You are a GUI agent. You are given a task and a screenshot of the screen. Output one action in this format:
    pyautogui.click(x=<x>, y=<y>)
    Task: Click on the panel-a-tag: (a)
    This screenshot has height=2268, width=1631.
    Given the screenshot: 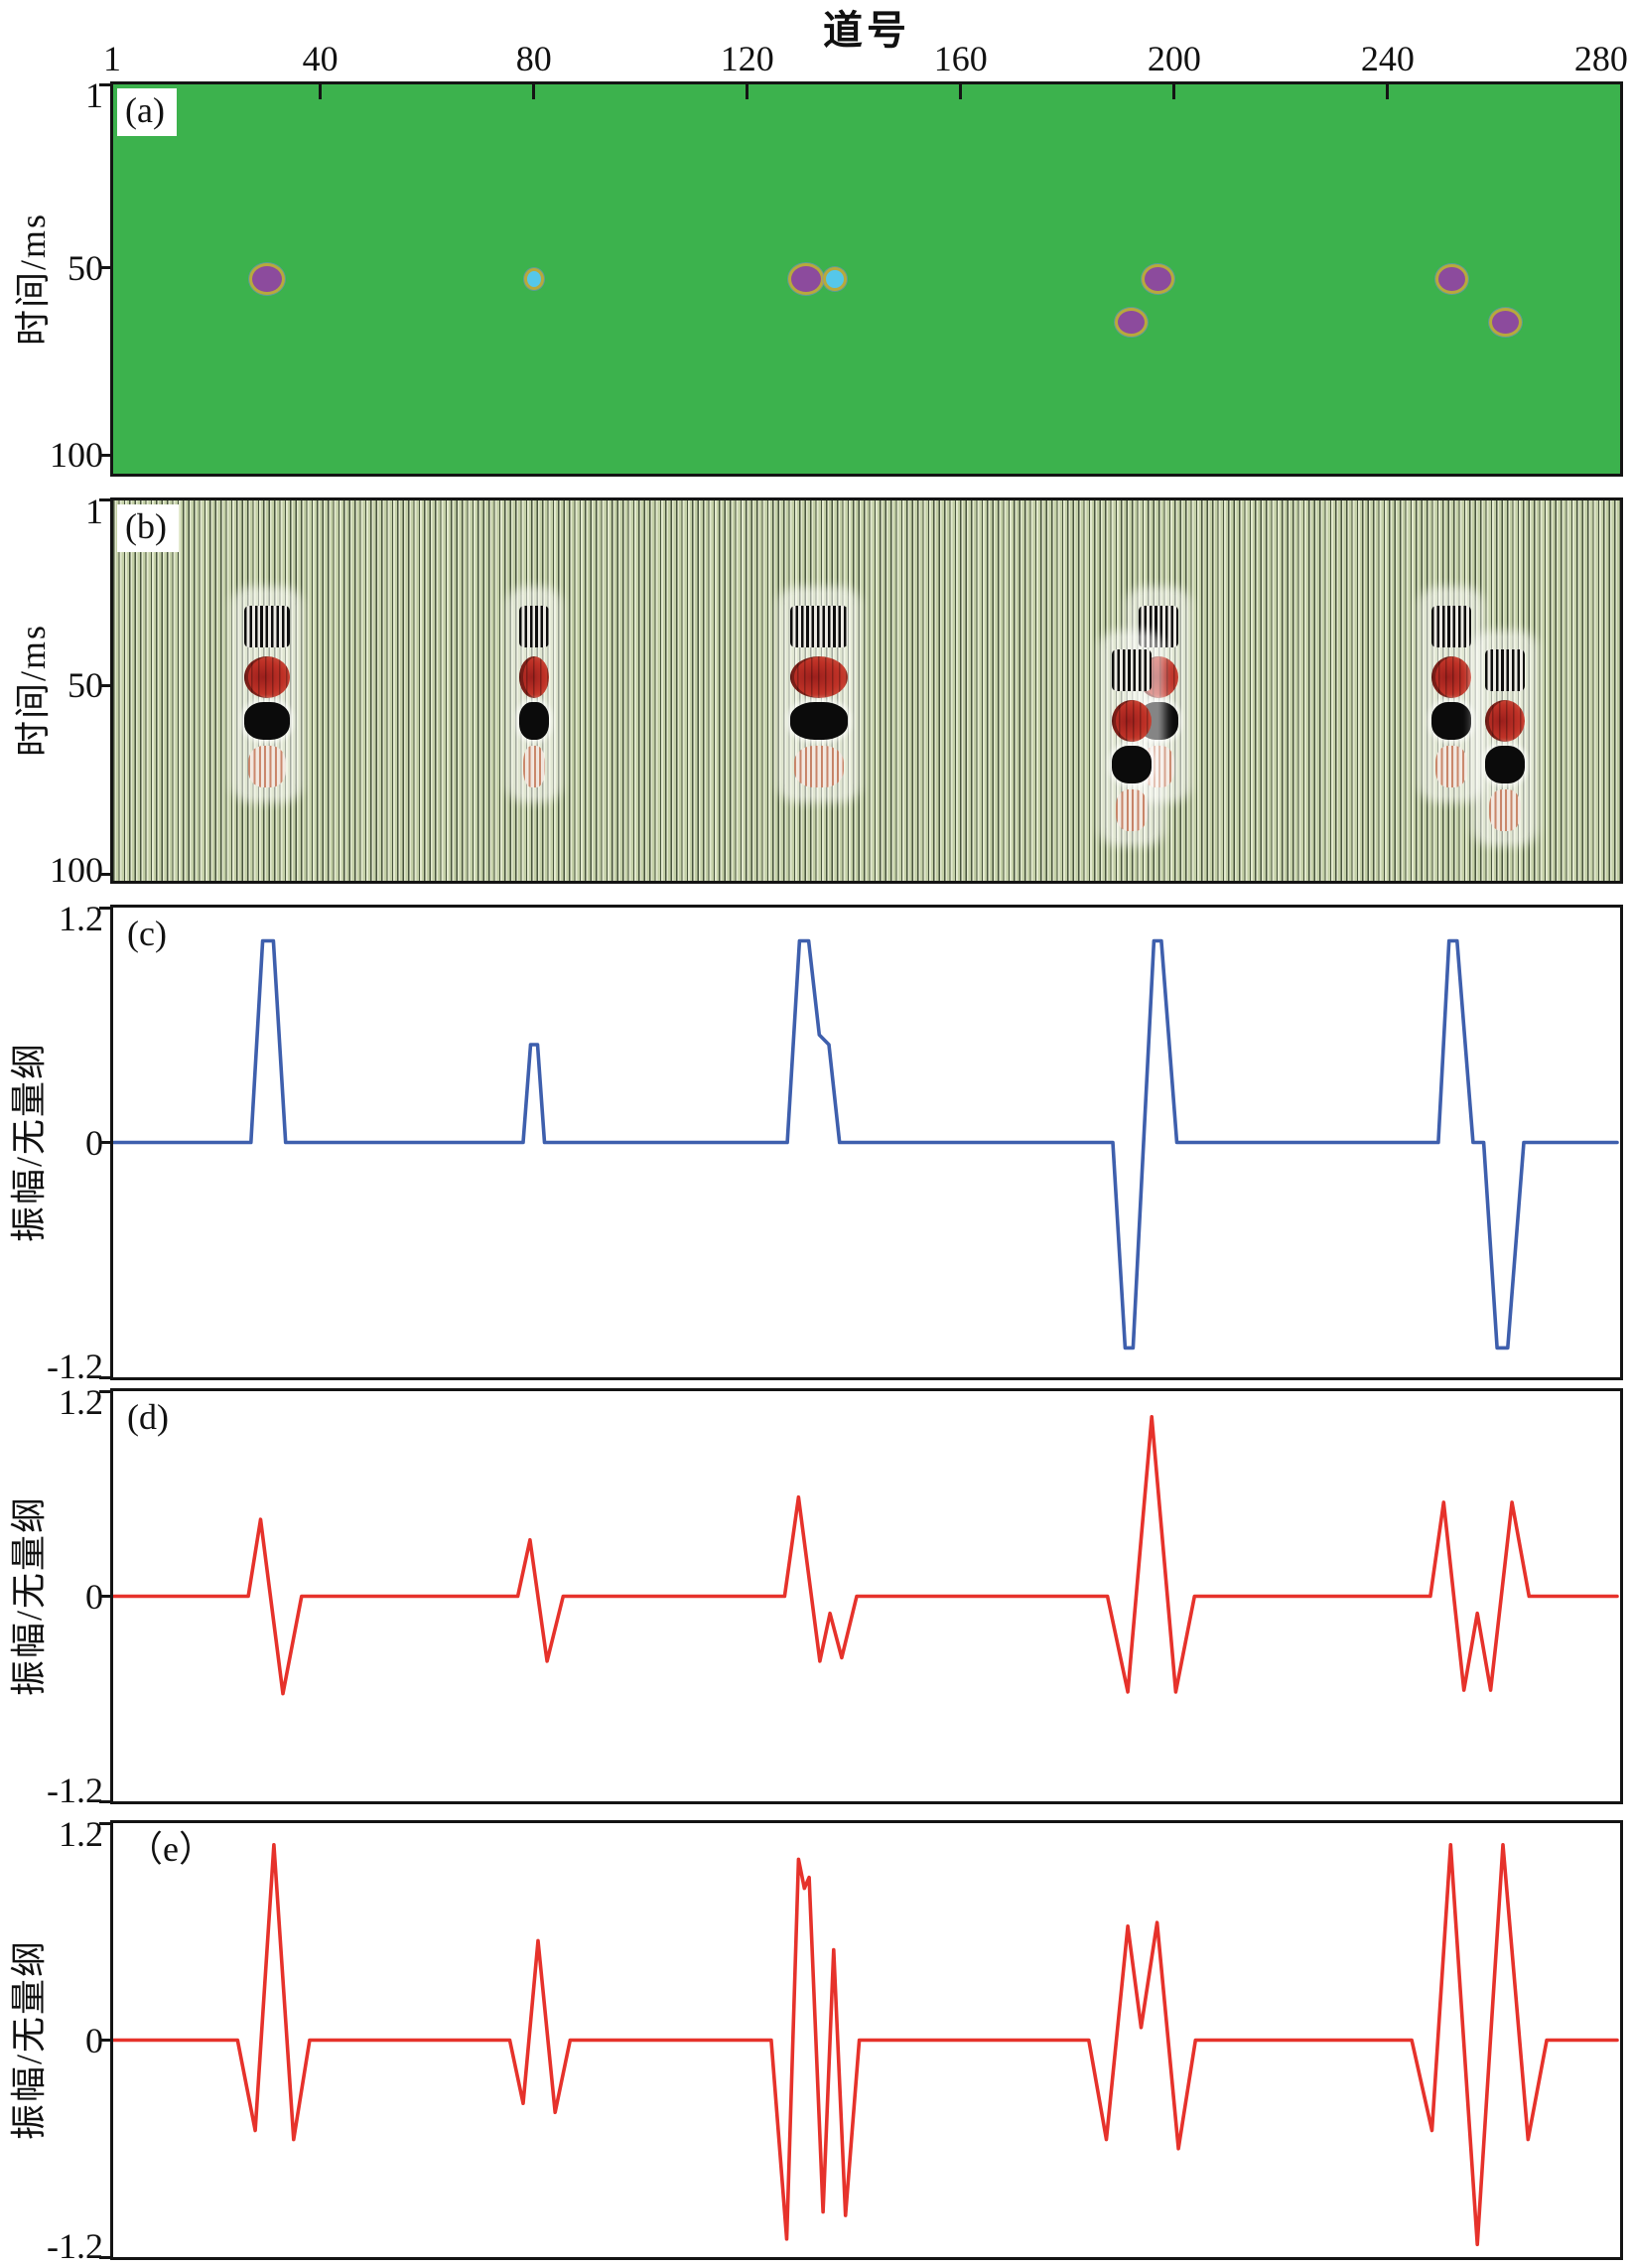 What is the action you would take?
    pyautogui.click(x=147, y=112)
    